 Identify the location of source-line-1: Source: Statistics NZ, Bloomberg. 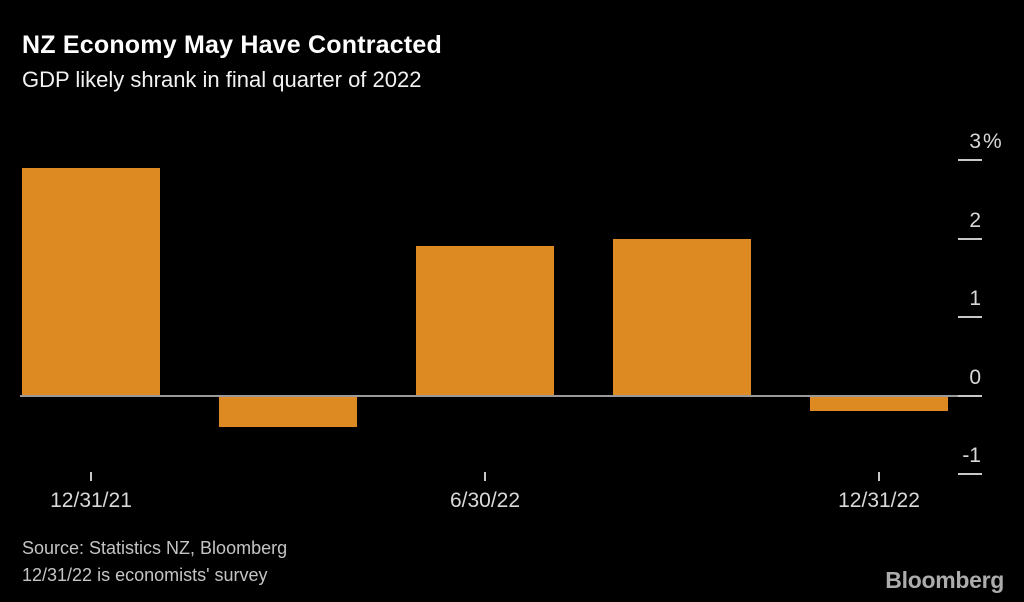
(155, 548).